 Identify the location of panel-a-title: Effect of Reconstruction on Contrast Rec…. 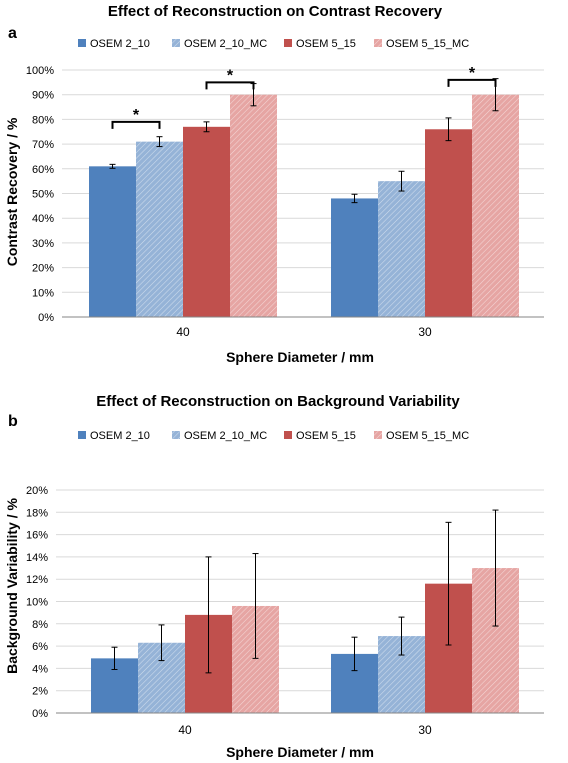
(275, 11).